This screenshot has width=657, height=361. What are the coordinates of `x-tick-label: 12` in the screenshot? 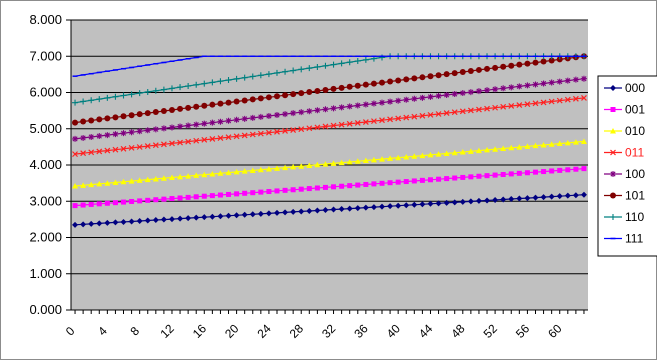 It's located at (167, 331).